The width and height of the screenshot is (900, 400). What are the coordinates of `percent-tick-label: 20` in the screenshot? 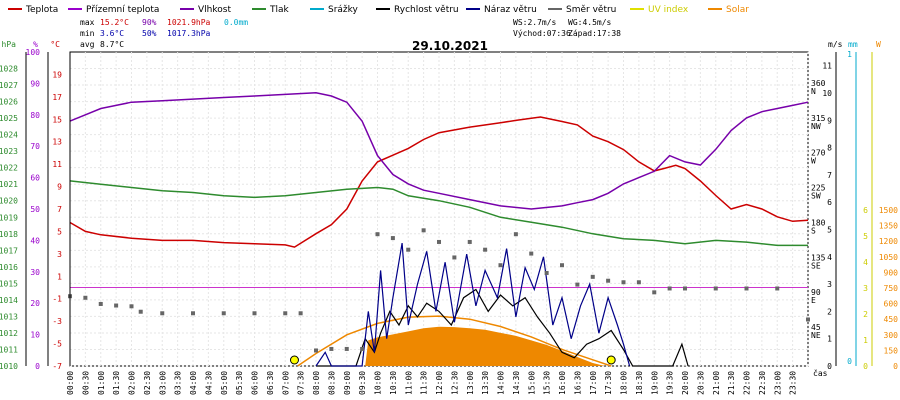 It's located at (35, 303).